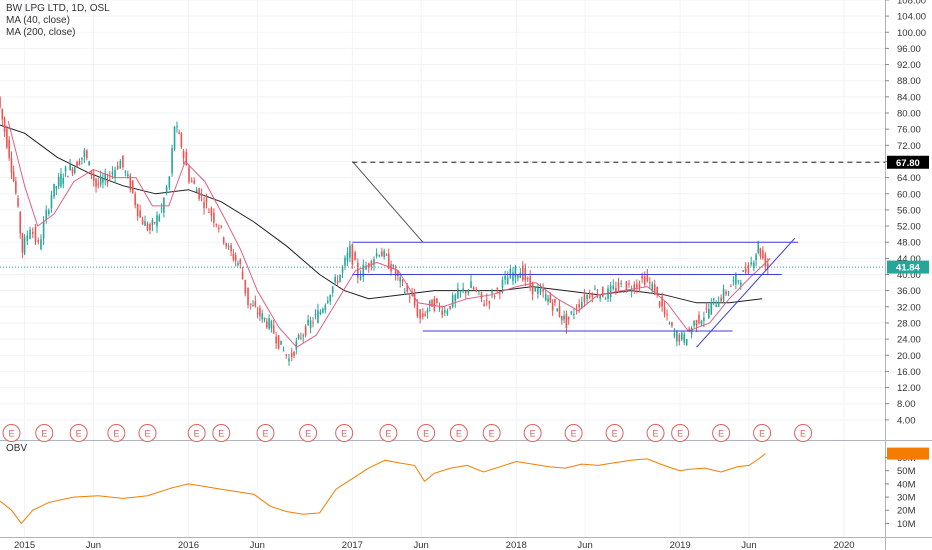 This screenshot has width=932, height=550. Describe the element at coordinates (516, 545) in the screenshot. I see `time-tick-label: 2018` at that location.